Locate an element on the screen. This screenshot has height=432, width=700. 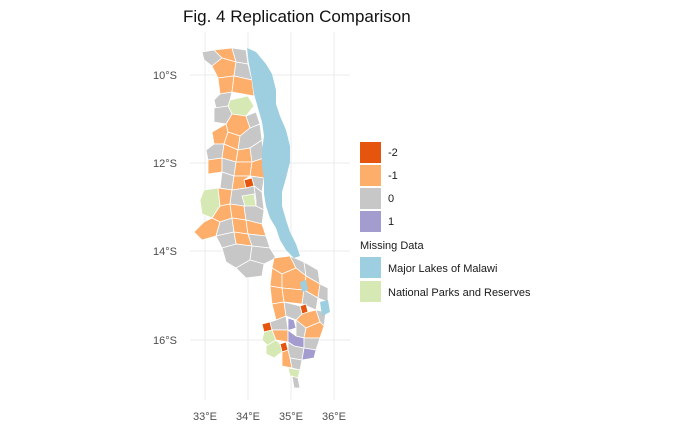
legend-key-lakes is located at coordinates (370, 267).